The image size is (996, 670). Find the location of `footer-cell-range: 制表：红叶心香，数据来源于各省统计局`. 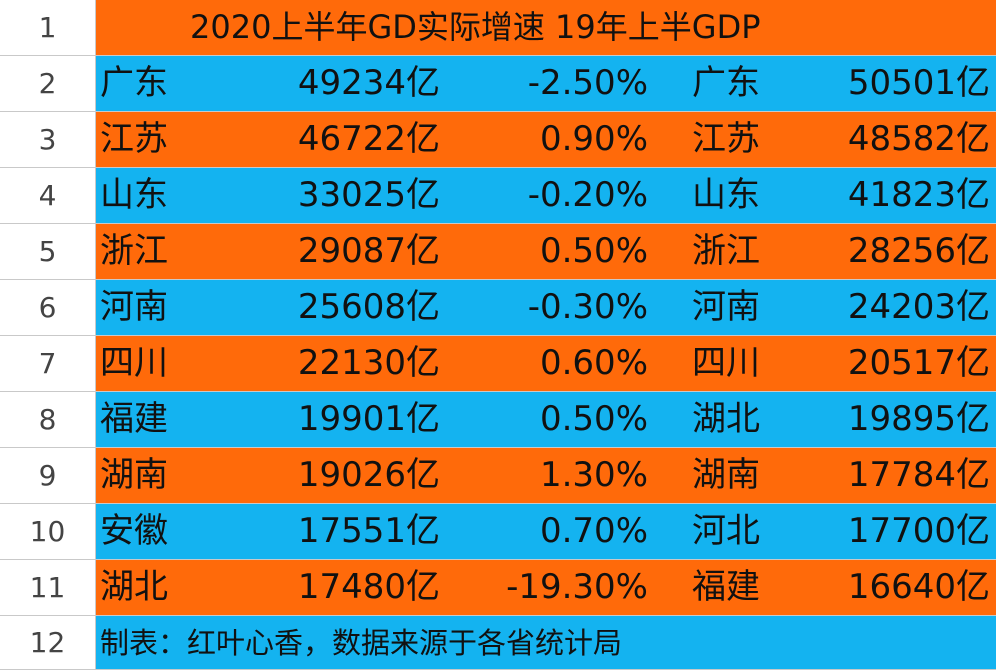

footer-cell-range: 制表：红叶心香，数据来源于各省统计局 is located at coordinates (546, 643).